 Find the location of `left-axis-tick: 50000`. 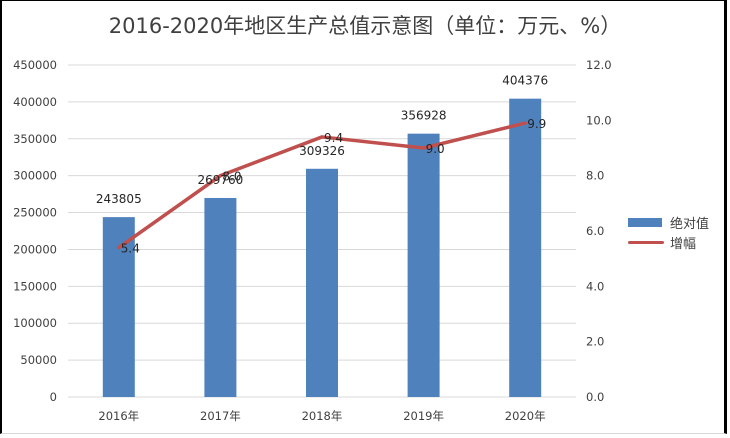

left-axis-tick: 50000 is located at coordinates (38, 360).